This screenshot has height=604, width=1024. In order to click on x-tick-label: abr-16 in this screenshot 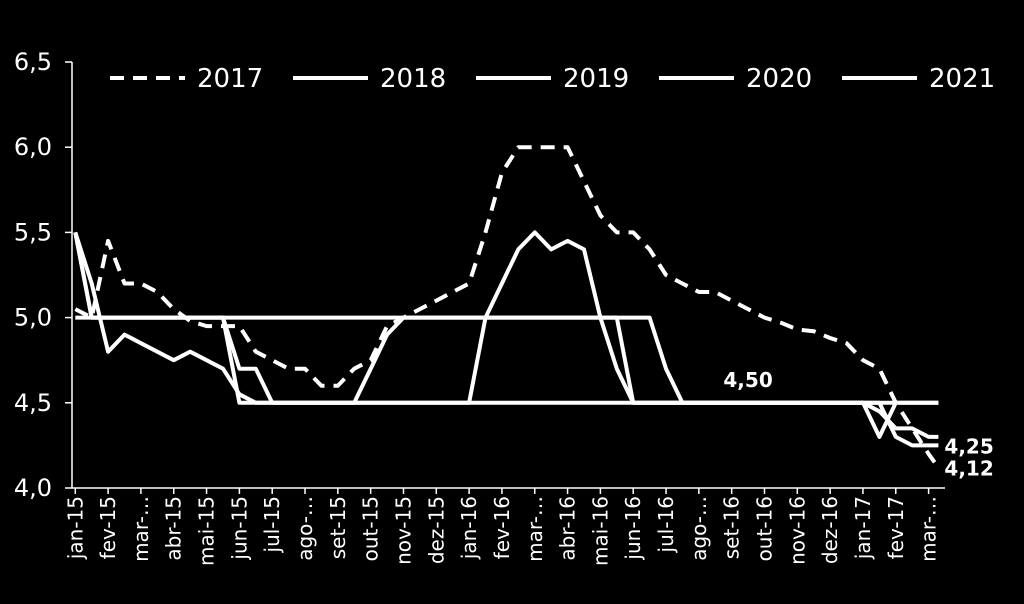, I will do `click(568, 528)`.